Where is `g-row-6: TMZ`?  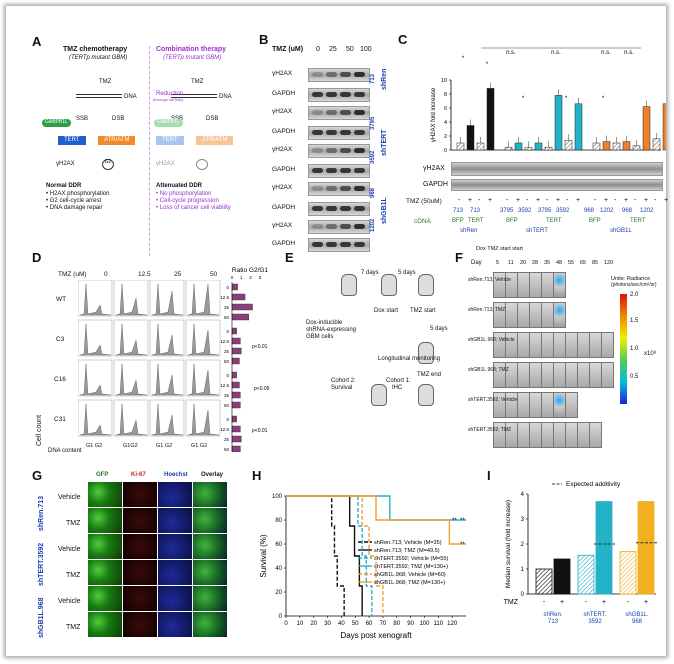 g-row-6: TMZ is located at coordinates (73, 627).